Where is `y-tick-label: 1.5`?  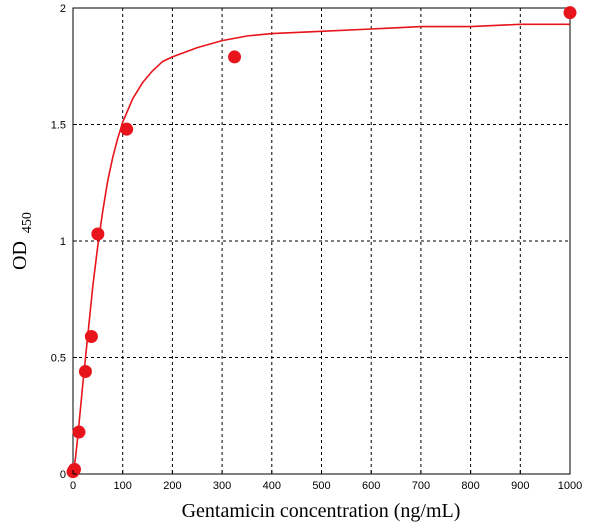
y-tick-label: 1.5 is located at coordinates (58, 126).